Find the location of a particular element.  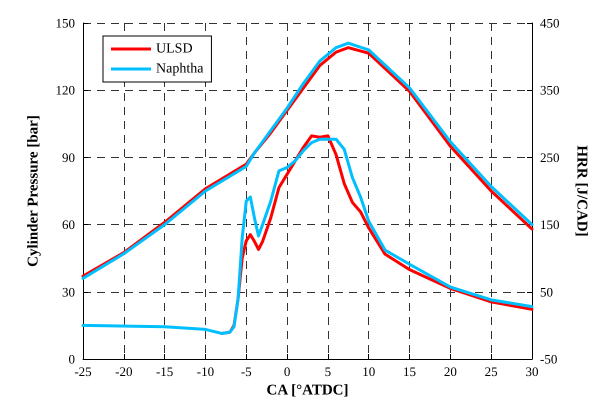

x-tick-label: -20 is located at coordinates (123, 371).